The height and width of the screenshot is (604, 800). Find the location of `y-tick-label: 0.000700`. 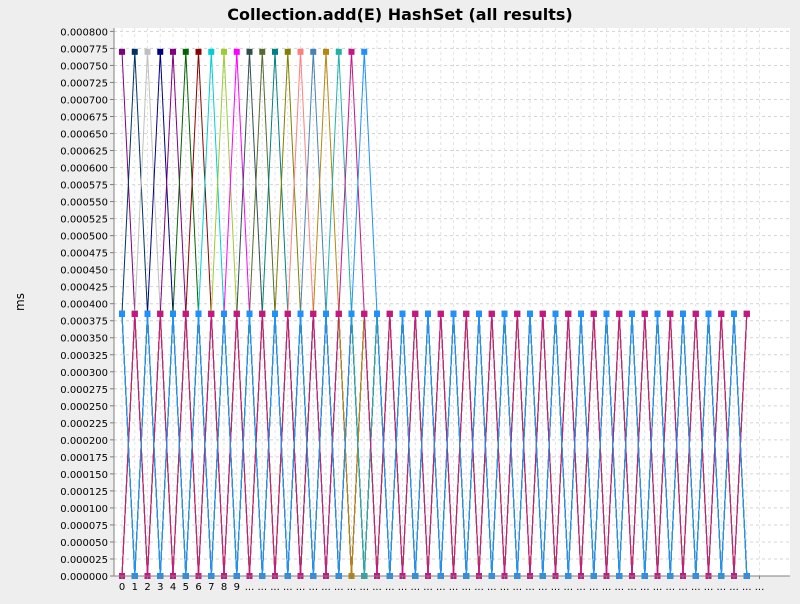

y-tick-label: 0.000700 is located at coordinates (84, 100).